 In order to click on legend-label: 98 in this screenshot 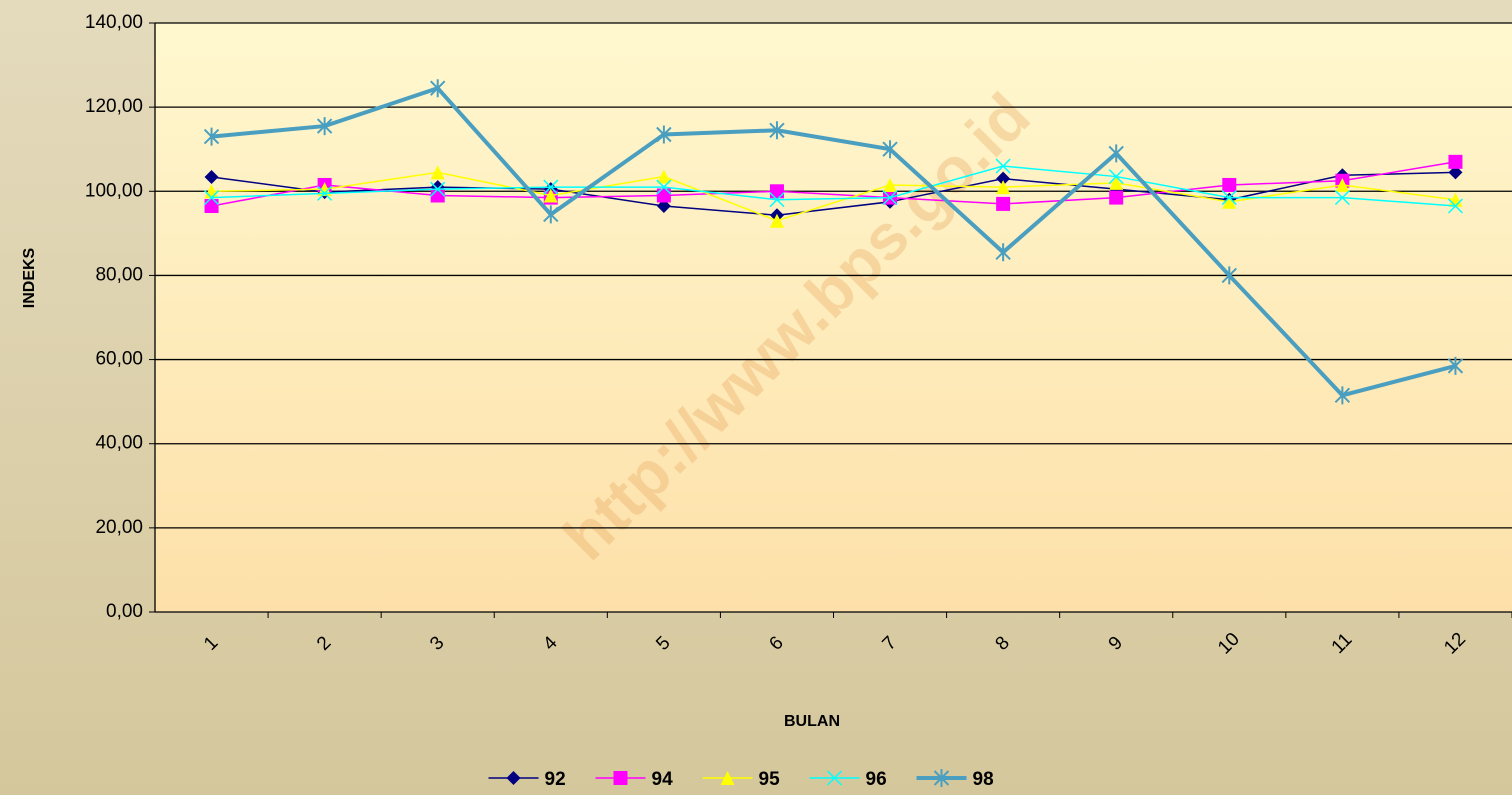, I will do `click(983, 779)`.